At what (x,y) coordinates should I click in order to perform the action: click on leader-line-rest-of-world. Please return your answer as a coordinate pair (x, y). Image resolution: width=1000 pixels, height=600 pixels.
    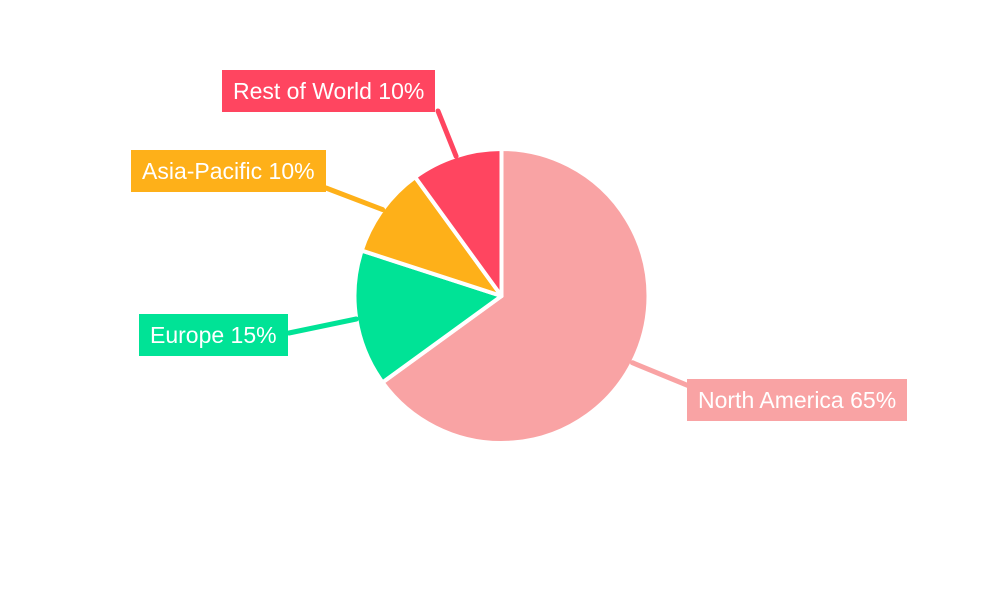
    Looking at the image, I should click on (447, 133).